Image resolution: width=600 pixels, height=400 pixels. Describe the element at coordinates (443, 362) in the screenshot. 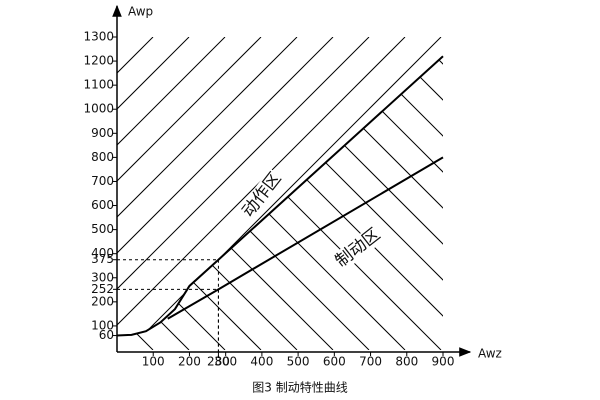

I see `x-tick-label: 900` at that location.